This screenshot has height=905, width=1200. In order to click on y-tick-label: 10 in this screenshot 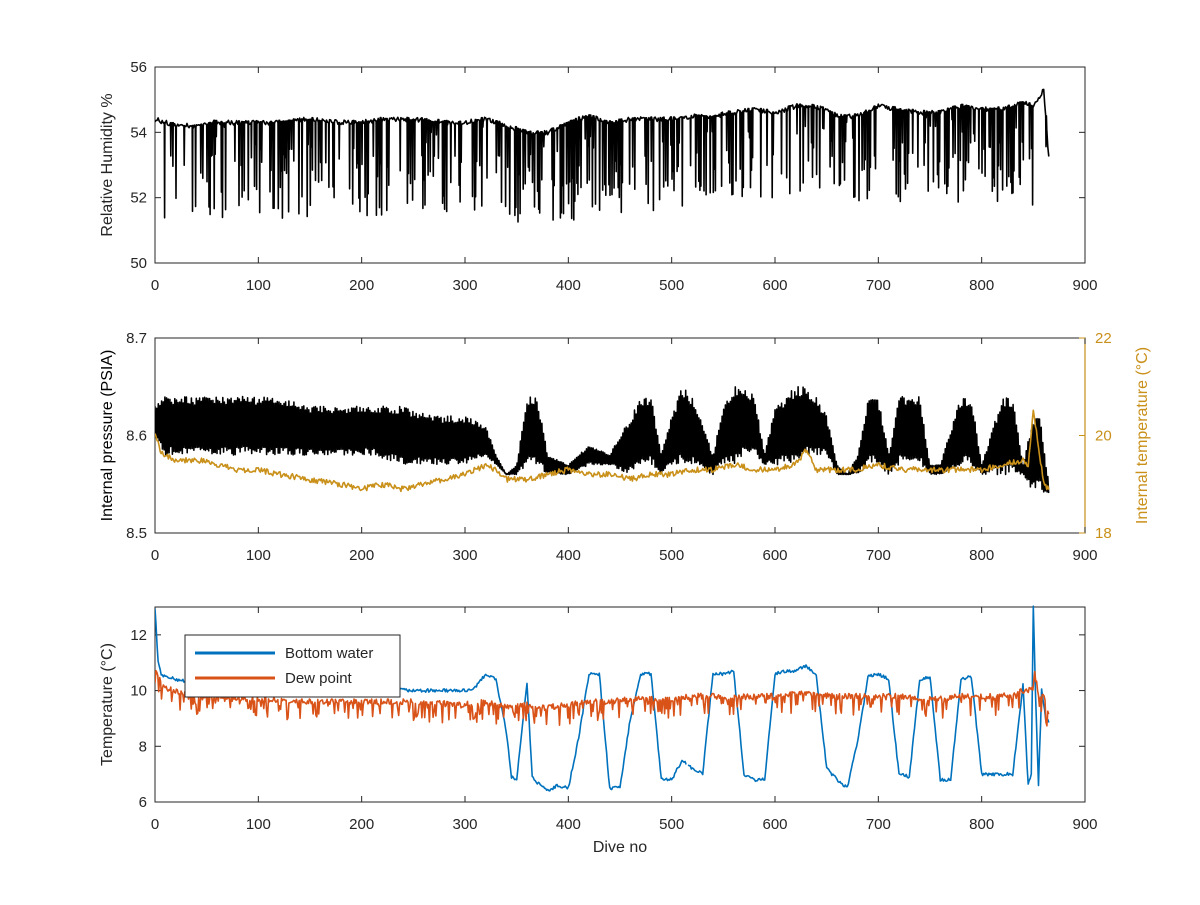, I will do `click(138, 691)`.